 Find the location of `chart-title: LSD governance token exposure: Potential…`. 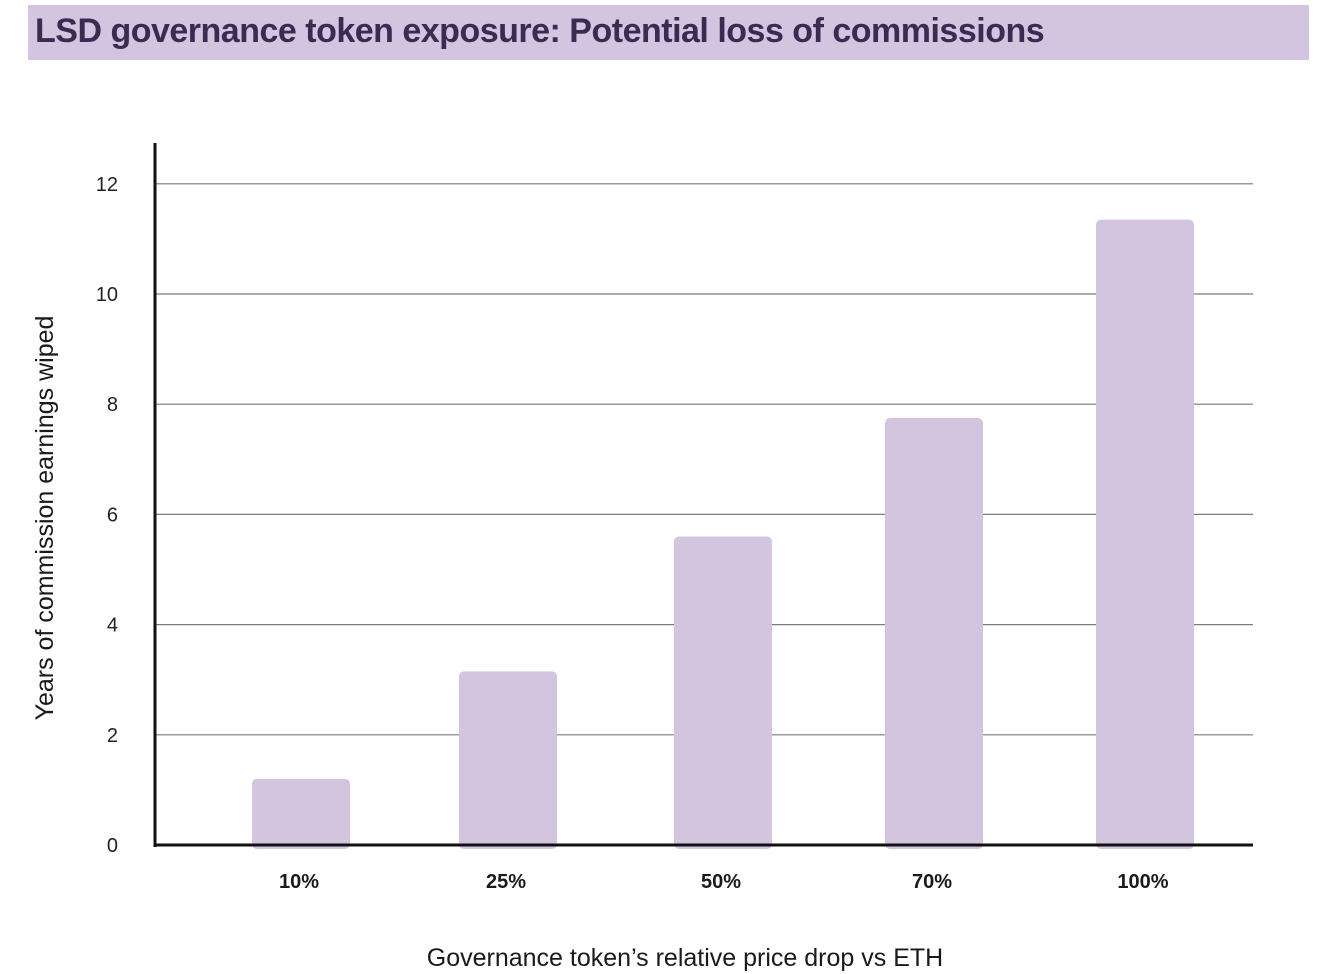

chart-title: LSD governance token exposure: Potential… is located at coordinates (540, 31).